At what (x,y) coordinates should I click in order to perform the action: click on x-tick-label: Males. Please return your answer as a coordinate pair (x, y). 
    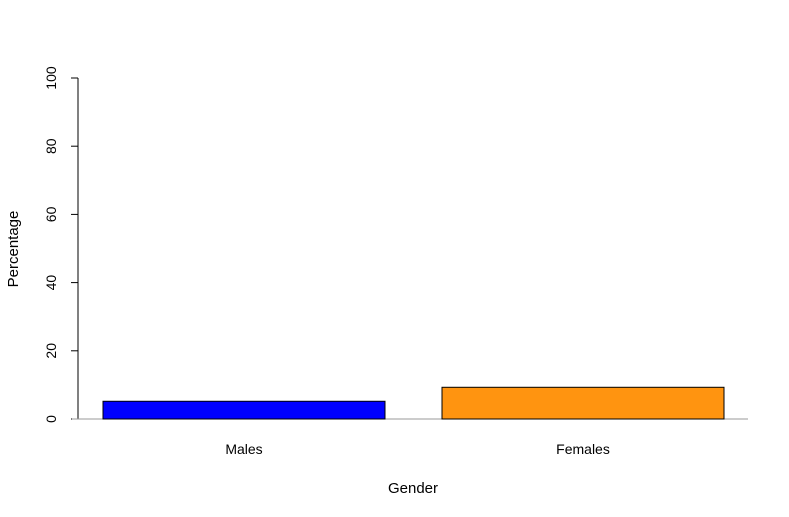
    Looking at the image, I should click on (243, 449).